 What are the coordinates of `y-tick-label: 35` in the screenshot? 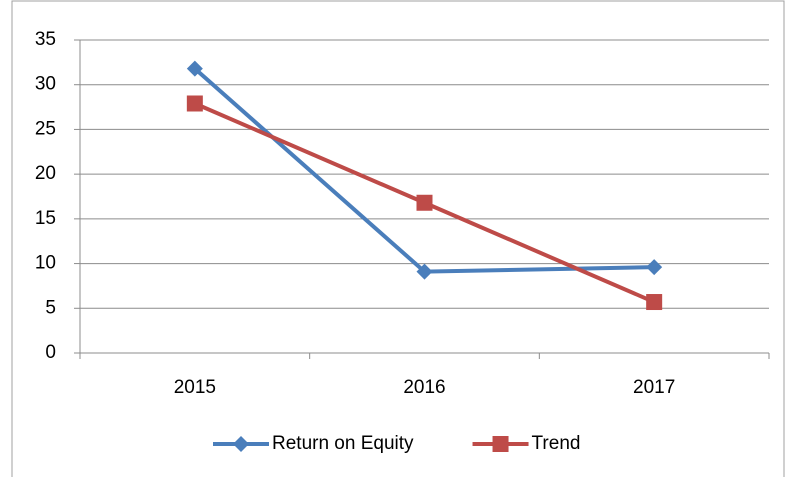 It's located at (45, 39).